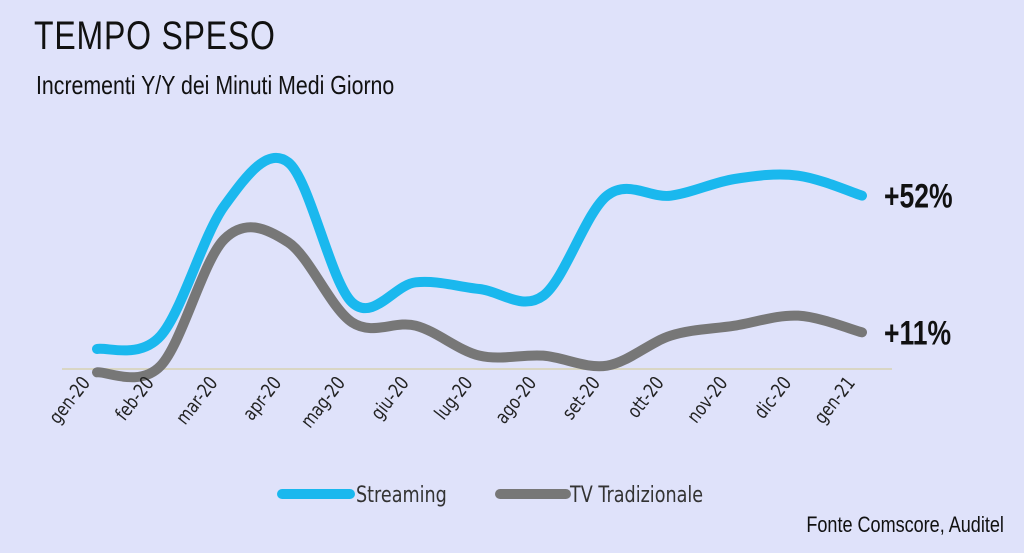  Describe the element at coordinates (646, 398) in the screenshot. I see `x-tick-label: ott-20` at that location.